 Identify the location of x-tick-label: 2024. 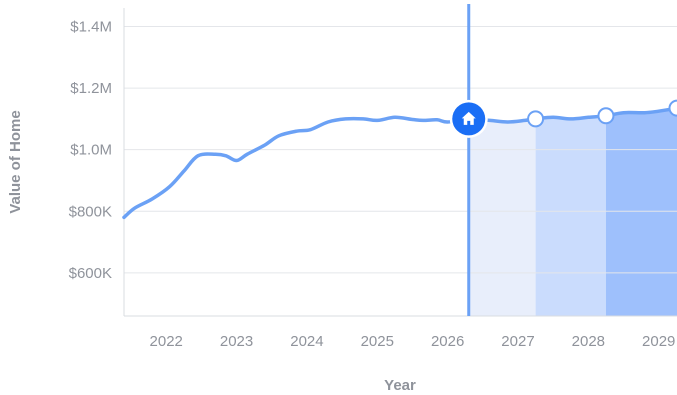
(306, 341).